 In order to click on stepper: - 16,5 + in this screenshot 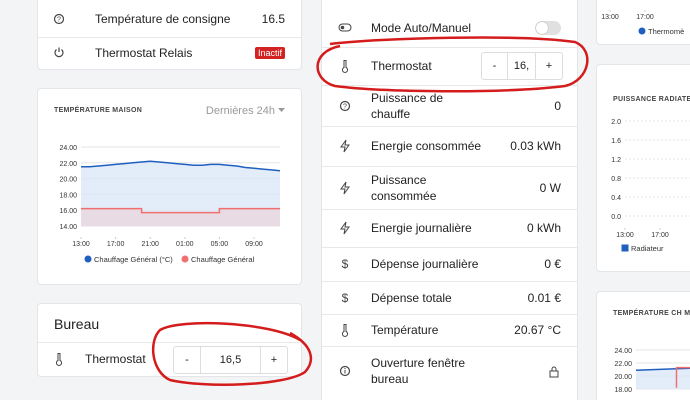, I will do `click(230, 360)`.